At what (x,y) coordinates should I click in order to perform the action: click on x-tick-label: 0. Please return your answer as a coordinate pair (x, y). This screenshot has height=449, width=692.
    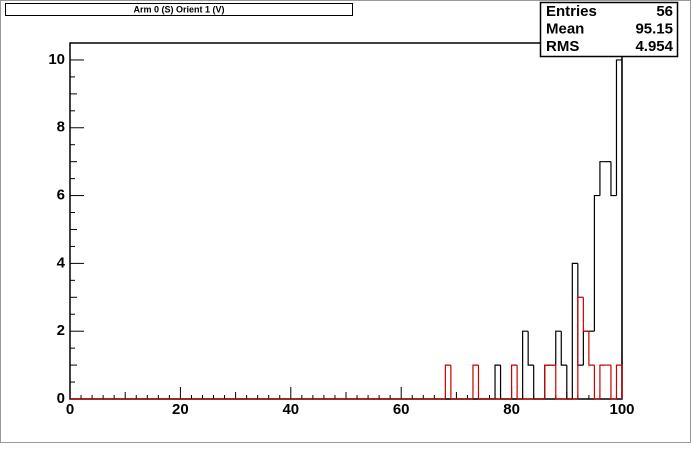
    Looking at the image, I should click on (70, 409).